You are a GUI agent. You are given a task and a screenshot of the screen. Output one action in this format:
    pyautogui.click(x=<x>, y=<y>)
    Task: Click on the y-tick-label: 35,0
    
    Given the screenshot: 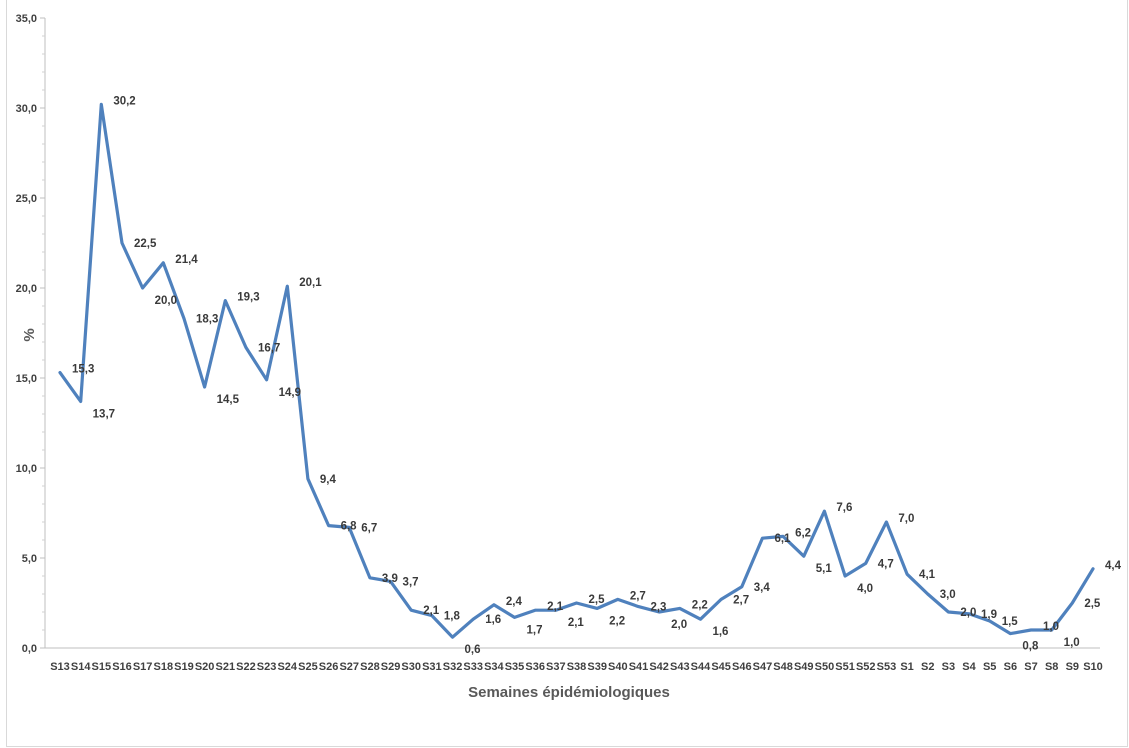 What is the action you would take?
    pyautogui.click(x=26, y=19)
    